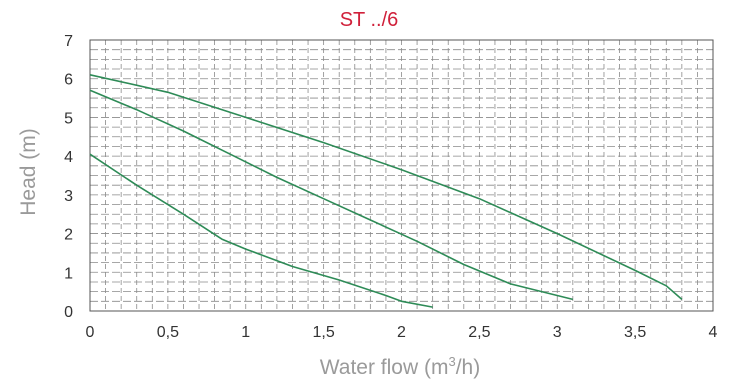  What do you see at coordinates (245, 332) in the screenshot?
I see `x-tick-label: 1` at bounding box center [245, 332].